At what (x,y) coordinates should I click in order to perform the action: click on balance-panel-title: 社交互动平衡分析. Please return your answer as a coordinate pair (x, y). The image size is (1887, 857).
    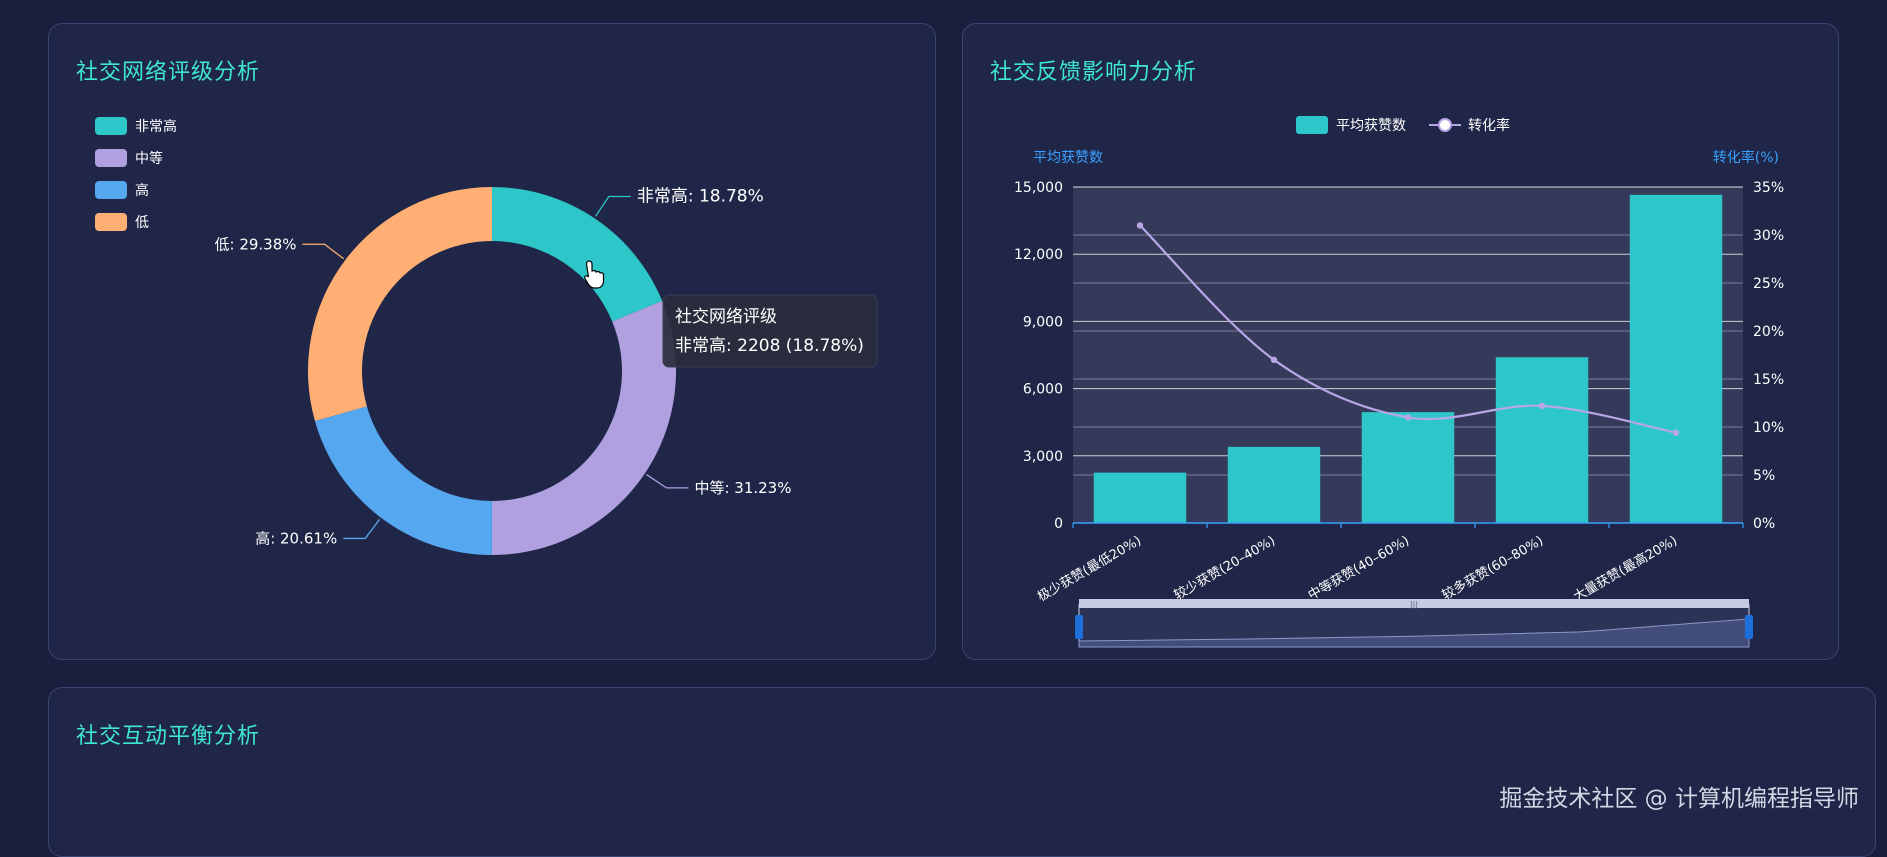
    Looking at the image, I should click on (168, 736).